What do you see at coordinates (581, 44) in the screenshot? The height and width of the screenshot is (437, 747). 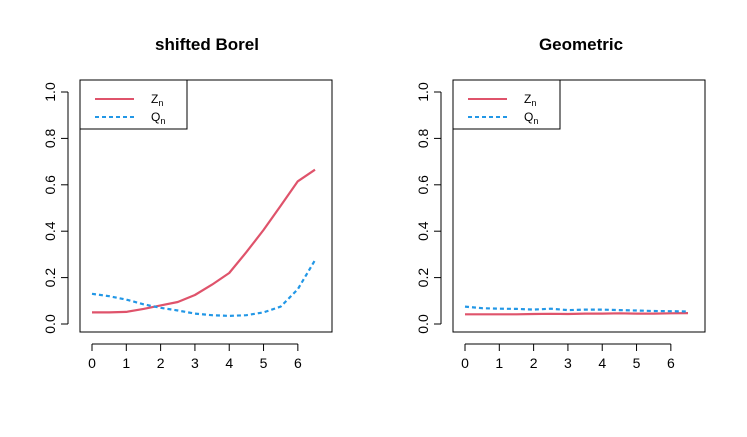 I see `chart-title: Geometric` at bounding box center [581, 44].